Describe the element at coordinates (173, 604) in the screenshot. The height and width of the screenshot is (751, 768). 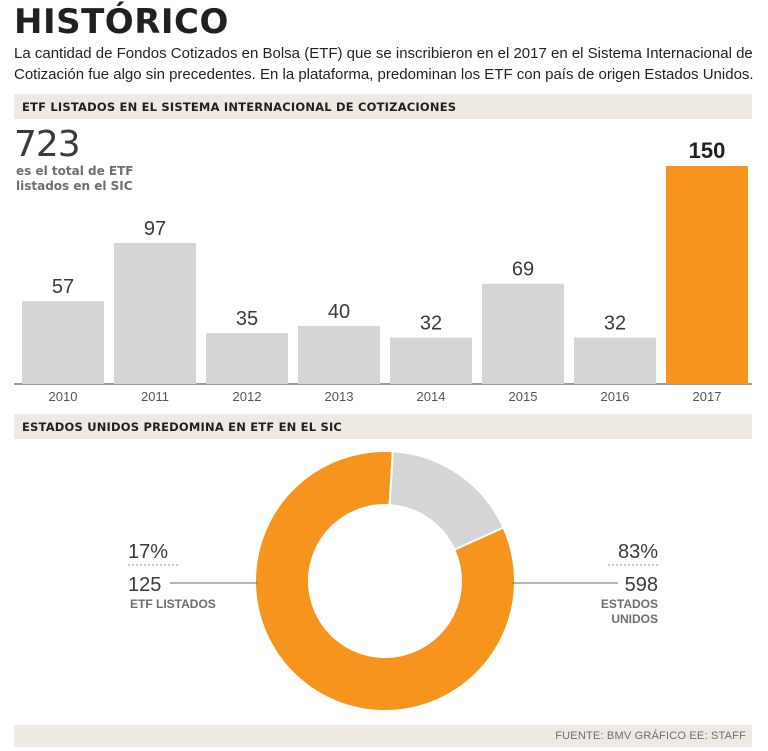
I see `donut-label-name-etf-listados: ETF LISTADOS` at that location.